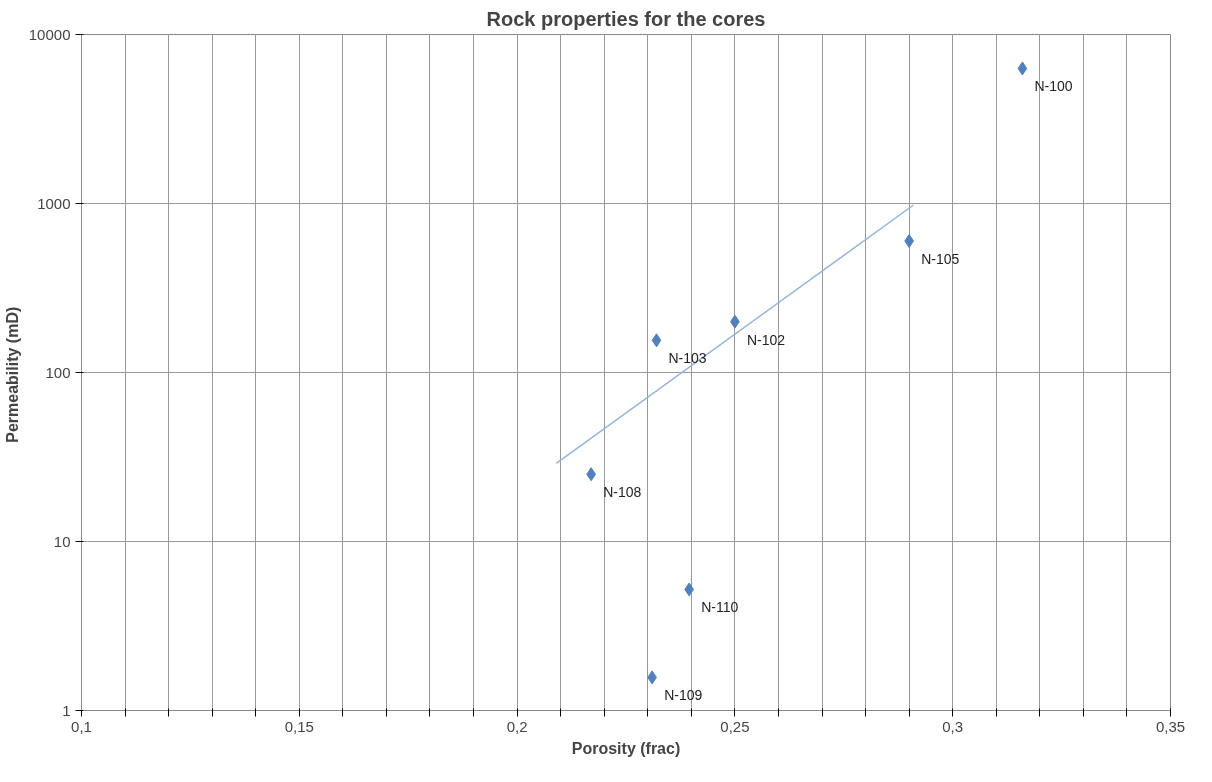  Describe the element at coordinates (58, 372) in the screenshot. I see `y-tick-label: 100` at that location.